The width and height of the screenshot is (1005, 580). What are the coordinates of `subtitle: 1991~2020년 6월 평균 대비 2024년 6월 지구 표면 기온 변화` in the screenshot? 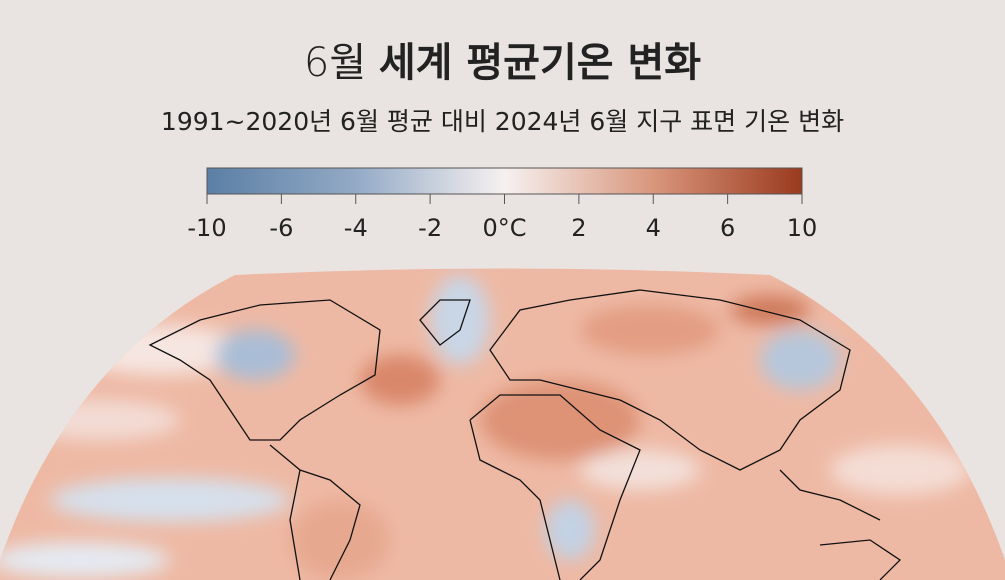 It's located at (502, 121).